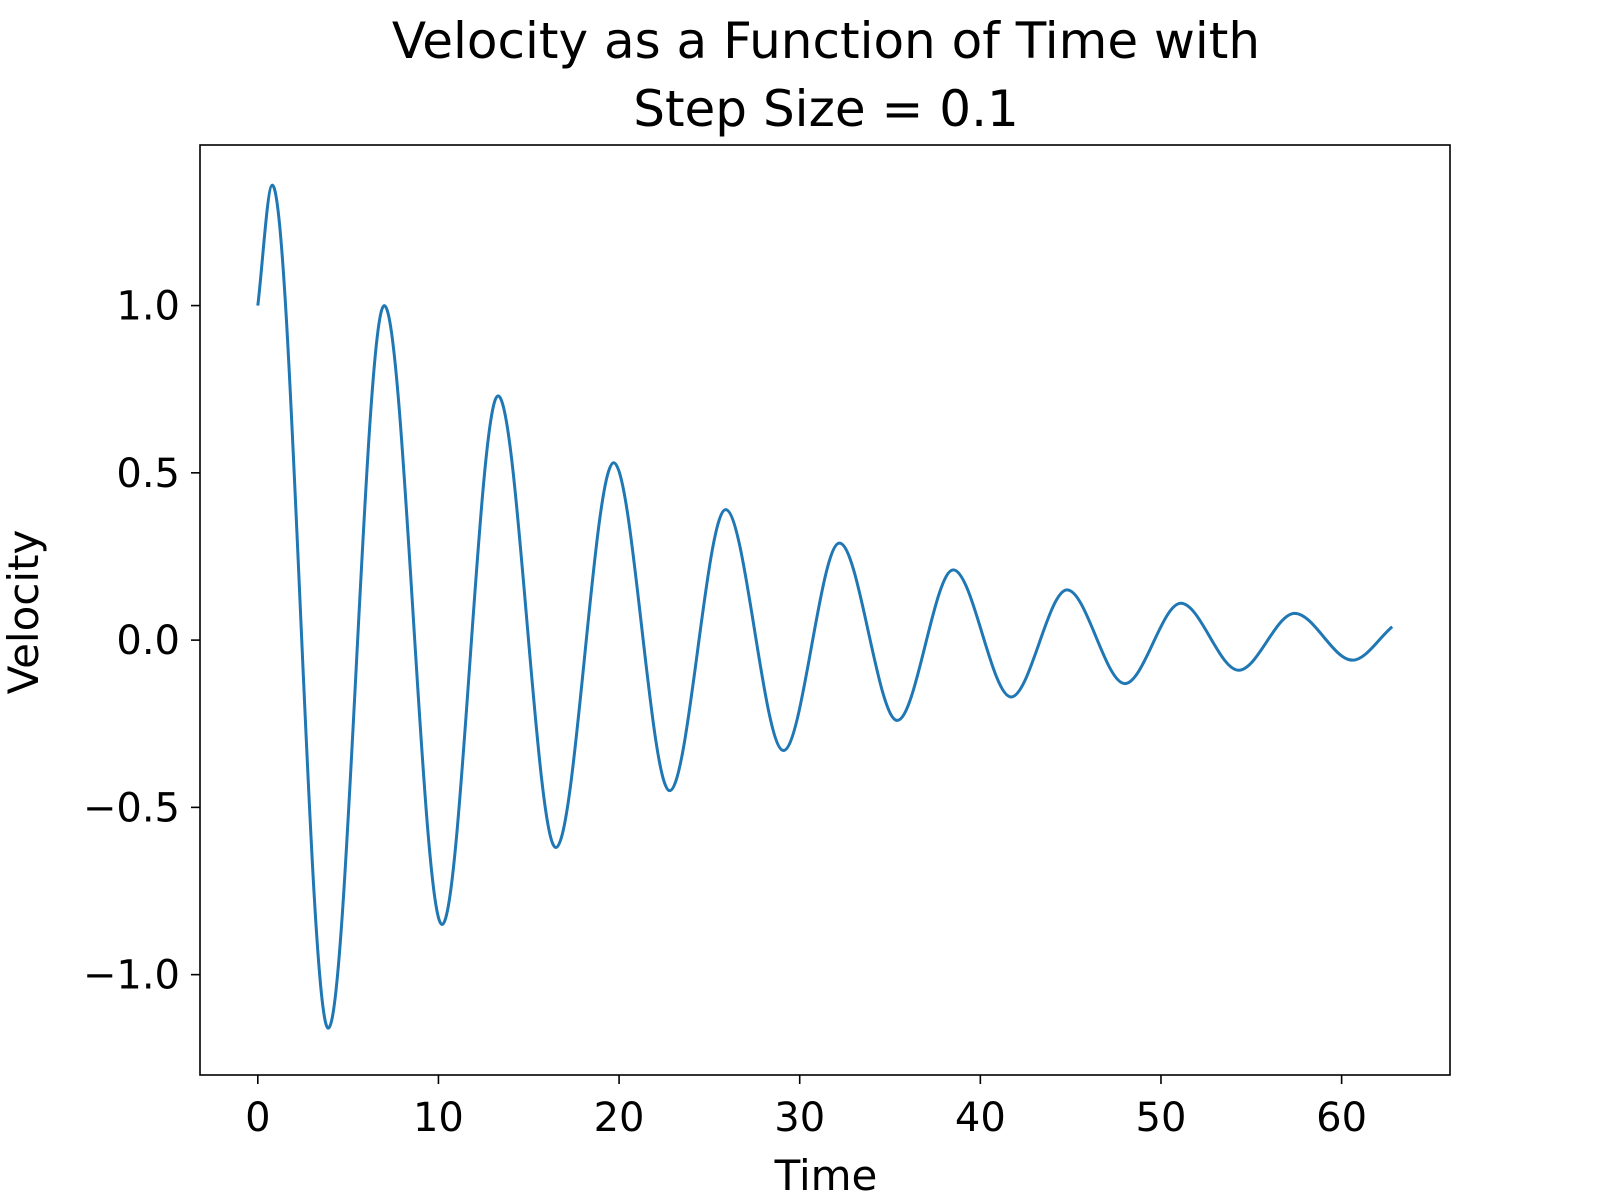 Image resolution: width=1600 pixels, height=1200 pixels. I want to click on y-axis-ticks: −1.0 −0.5 0.0 0.5 1.0, so click(141, 641).